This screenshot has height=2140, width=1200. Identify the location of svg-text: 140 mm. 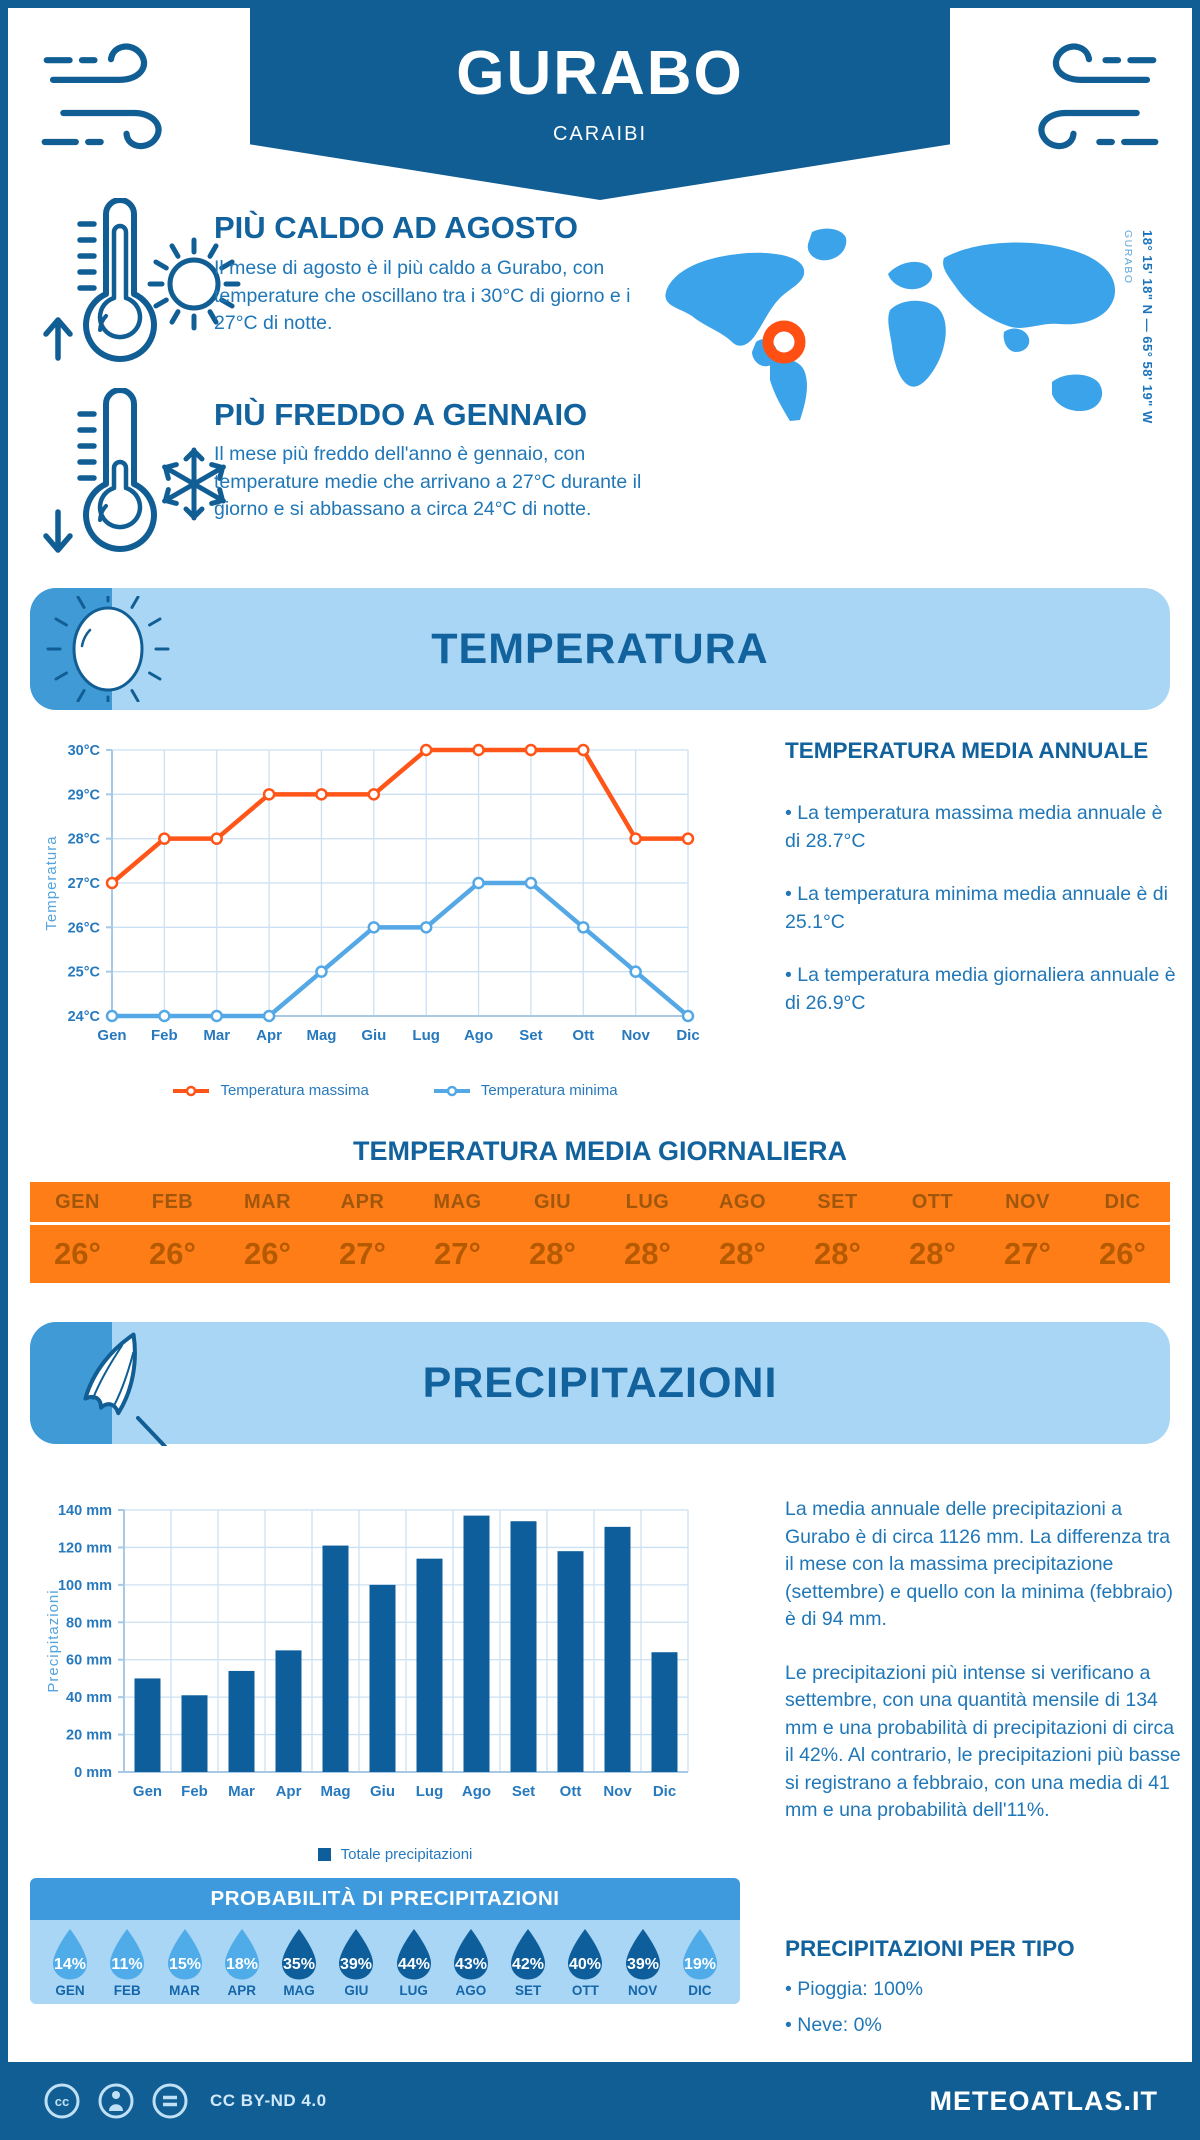
(85, 1511).